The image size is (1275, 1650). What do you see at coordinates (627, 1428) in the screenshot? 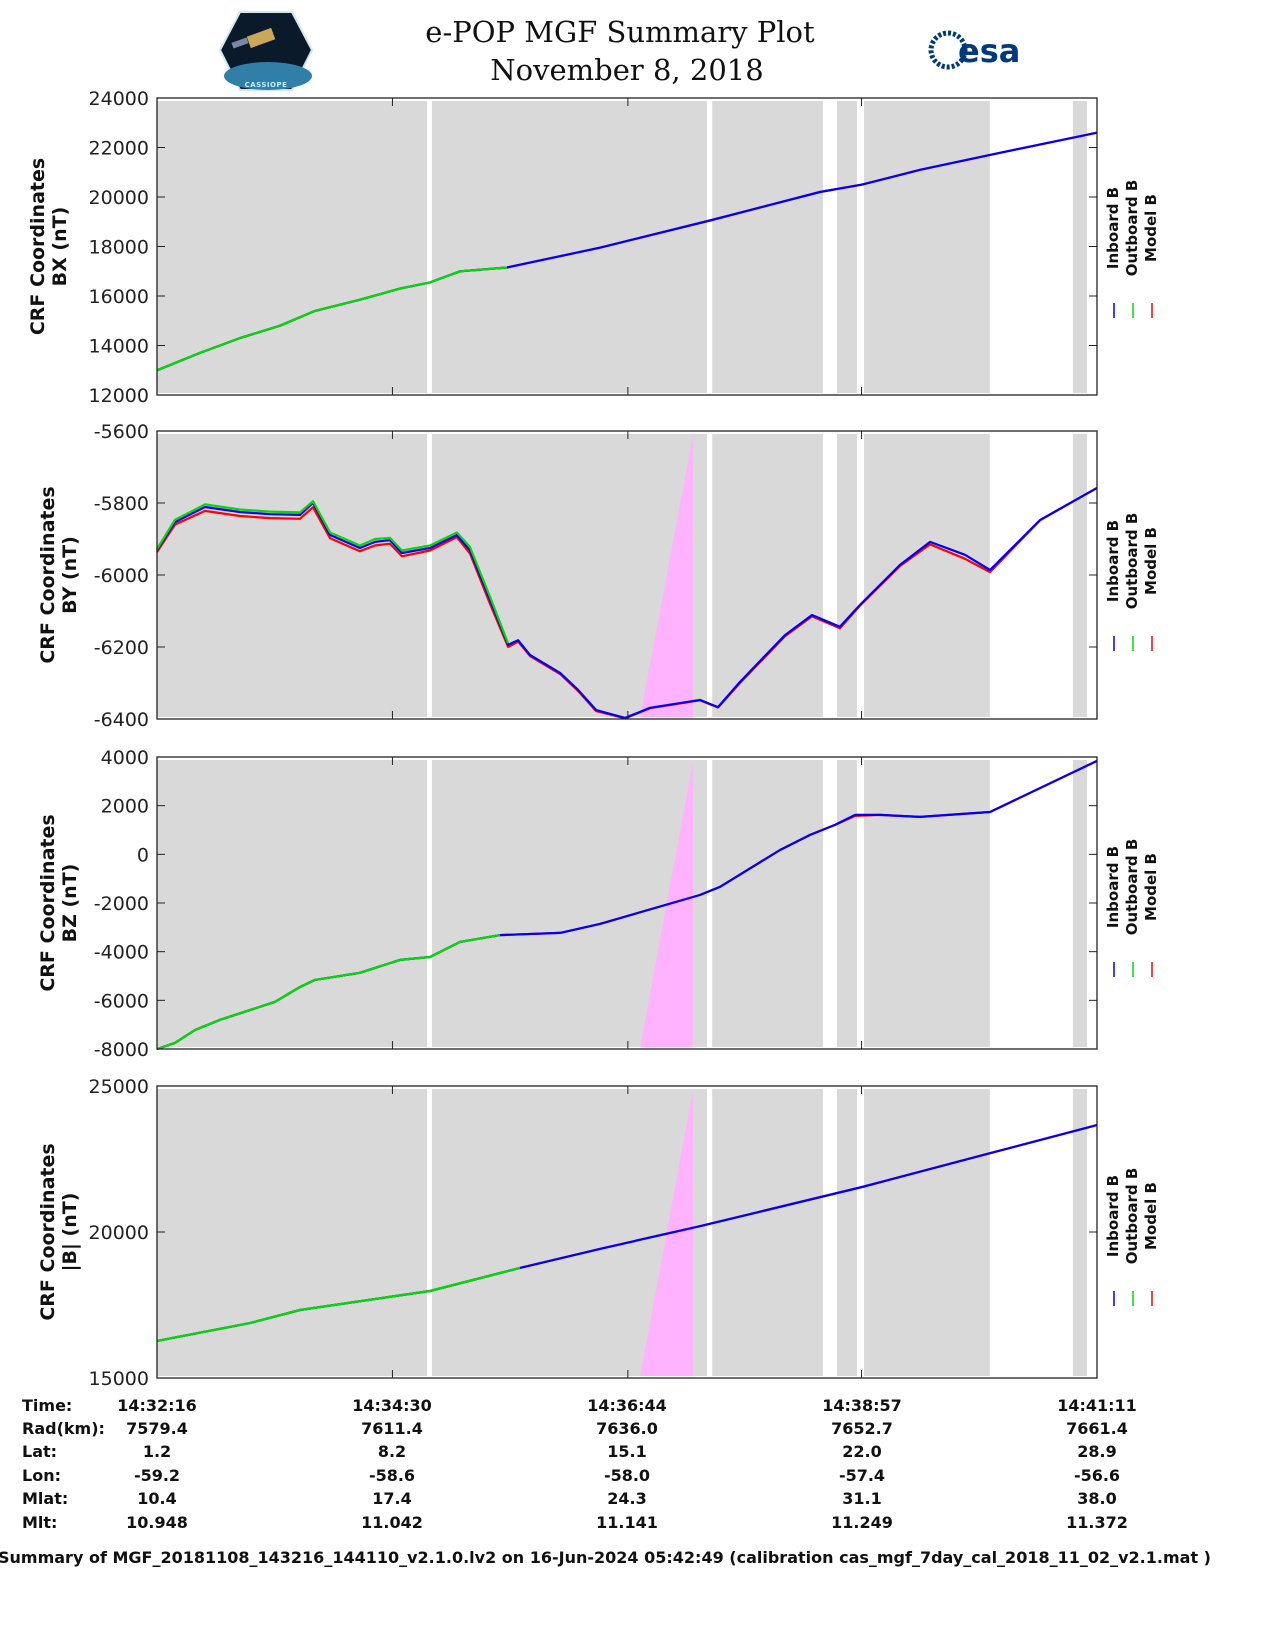
I see `ephemeris-value: 7636.0` at bounding box center [627, 1428].